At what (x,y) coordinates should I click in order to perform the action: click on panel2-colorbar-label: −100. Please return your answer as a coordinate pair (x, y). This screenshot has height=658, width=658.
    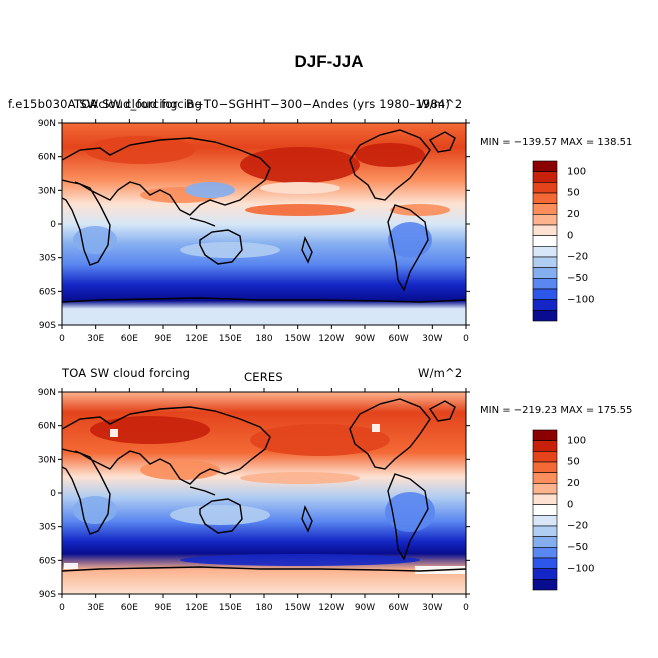
    Looking at the image, I should click on (580, 568).